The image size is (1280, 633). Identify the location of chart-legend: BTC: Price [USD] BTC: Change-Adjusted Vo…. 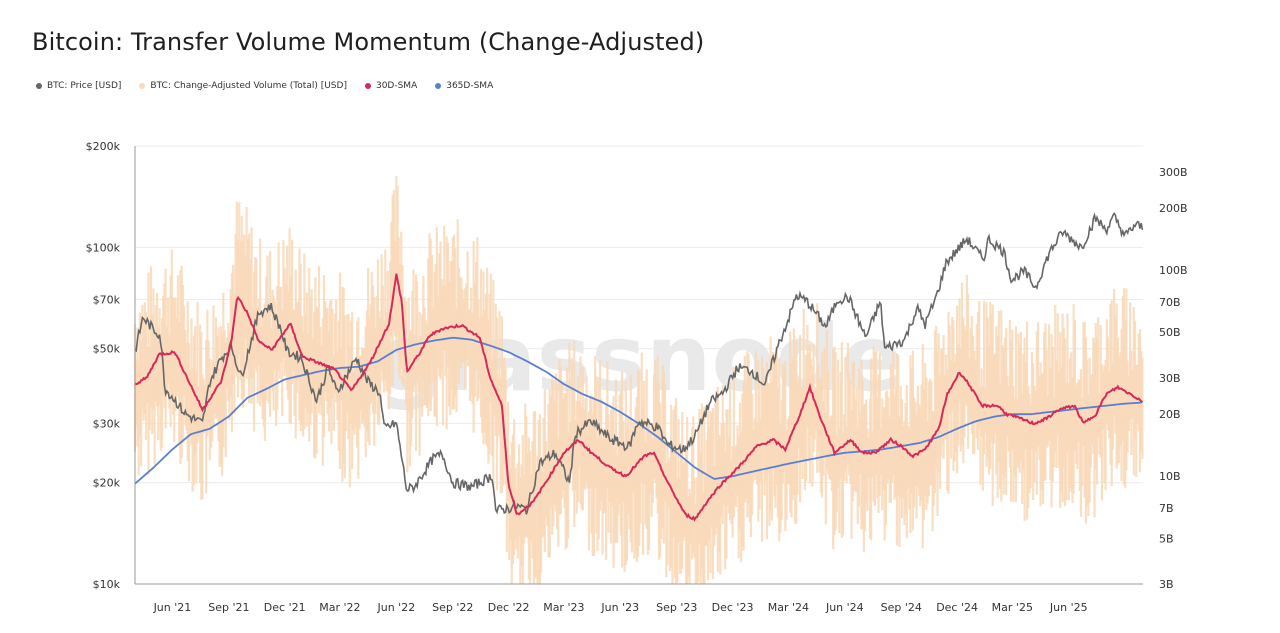
(273, 86).